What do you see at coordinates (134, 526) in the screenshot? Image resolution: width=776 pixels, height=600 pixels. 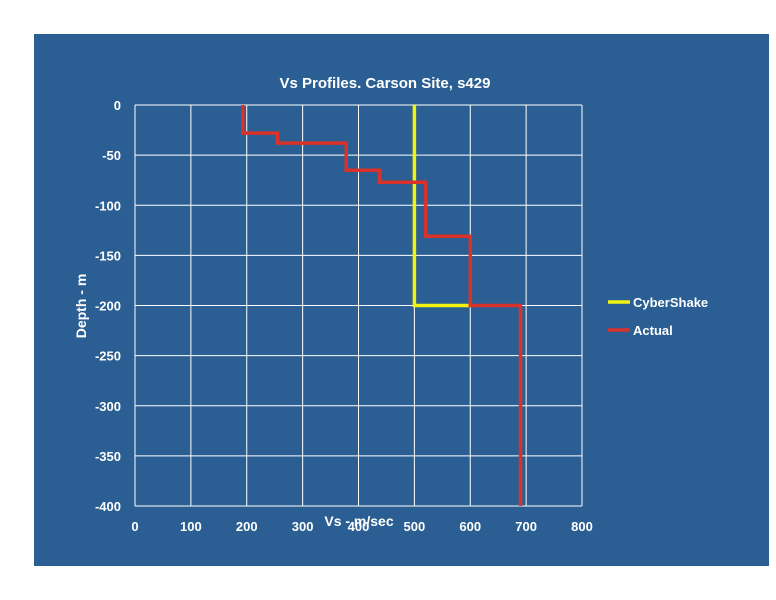 I see `x-tick-label: 0` at bounding box center [134, 526].